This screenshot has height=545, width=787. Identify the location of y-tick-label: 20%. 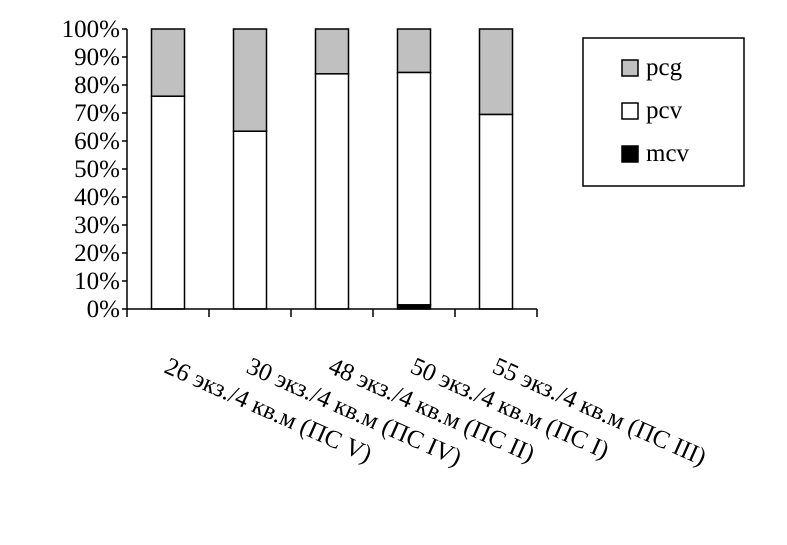
(97, 253).